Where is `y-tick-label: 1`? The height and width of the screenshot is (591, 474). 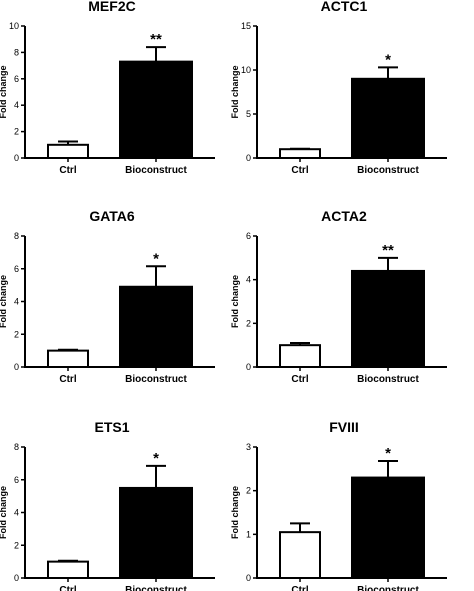 y-tick-label: 1 is located at coordinates (248, 534).